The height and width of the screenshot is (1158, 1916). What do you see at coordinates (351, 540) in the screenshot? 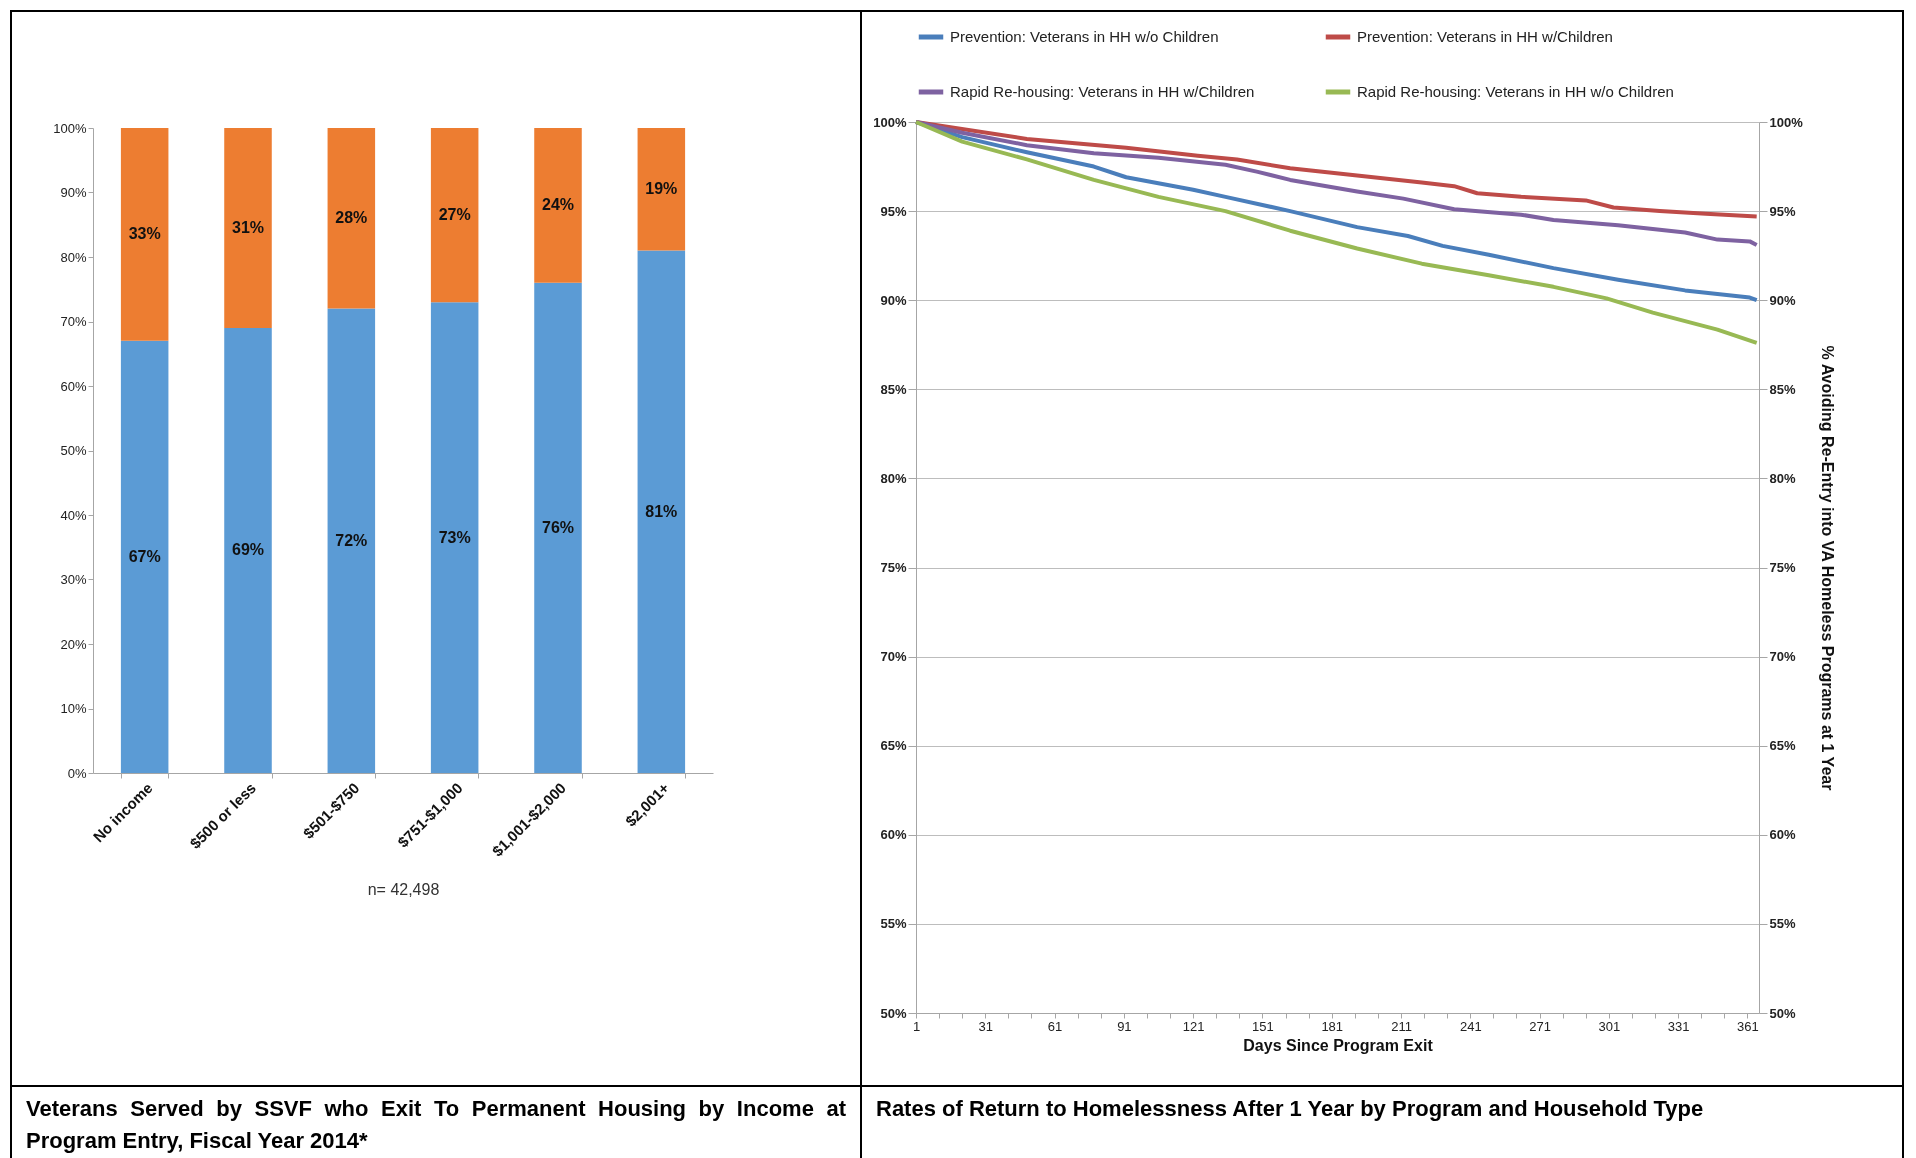
I see `data-label: 72%` at bounding box center [351, 540].